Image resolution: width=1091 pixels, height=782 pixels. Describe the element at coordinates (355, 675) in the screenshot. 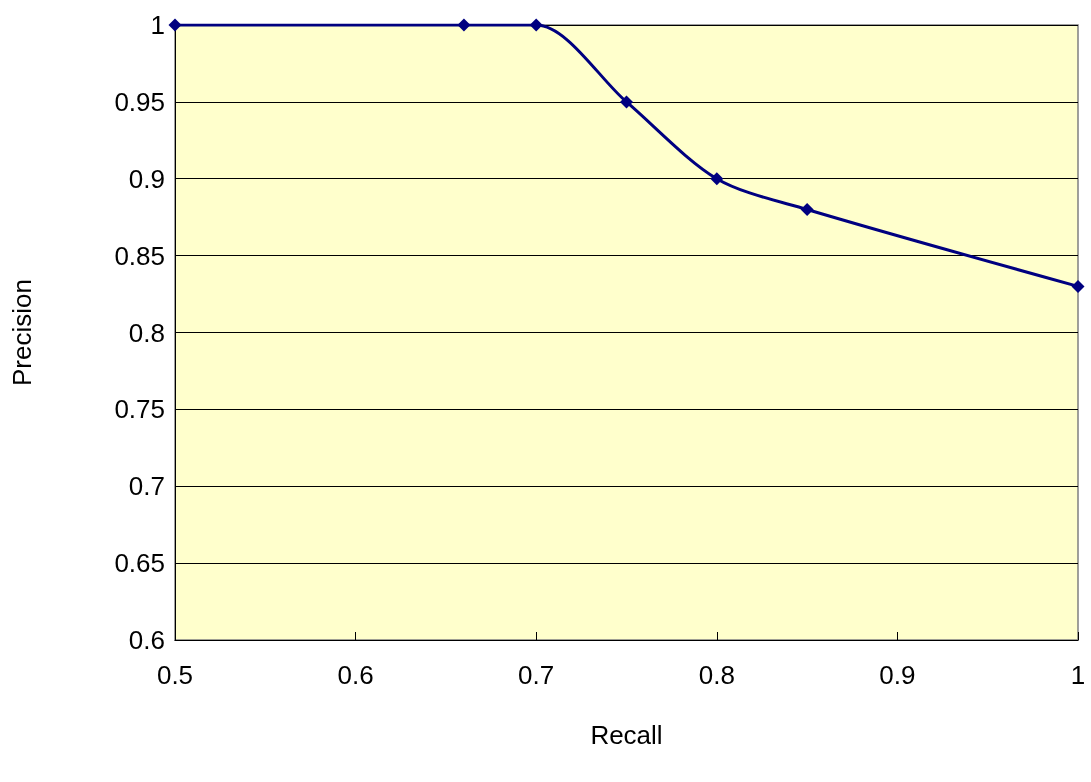

I see `x-tick-label: 0.6` at that location.